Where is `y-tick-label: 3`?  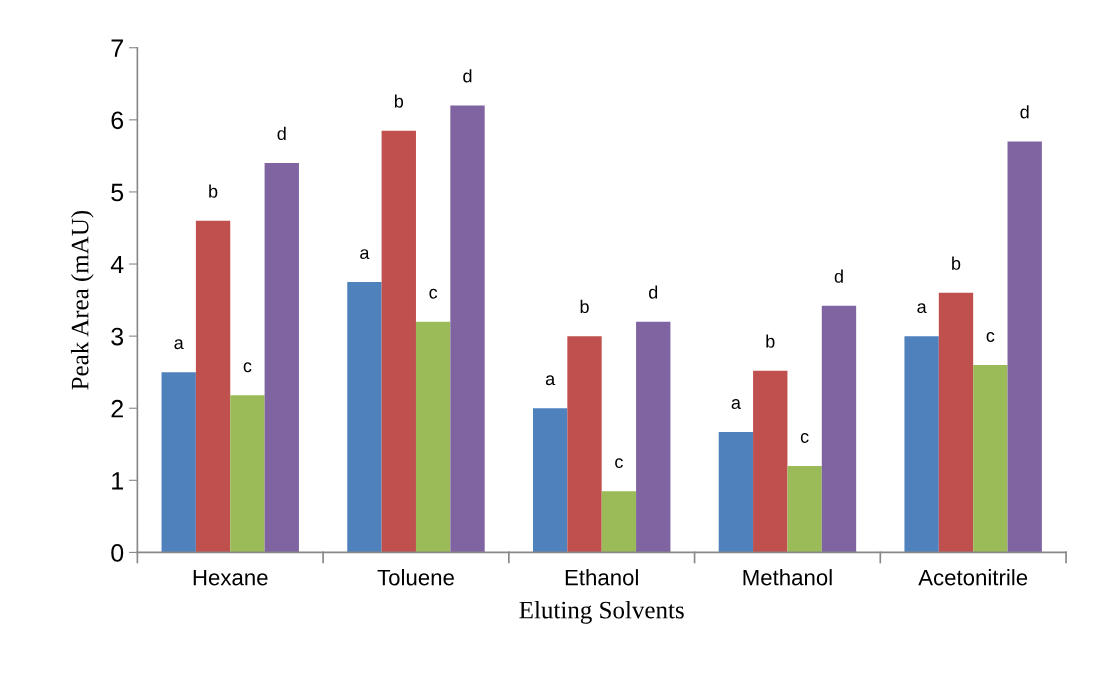 y-tick-label: 3 is located at coordinates (117, 336).